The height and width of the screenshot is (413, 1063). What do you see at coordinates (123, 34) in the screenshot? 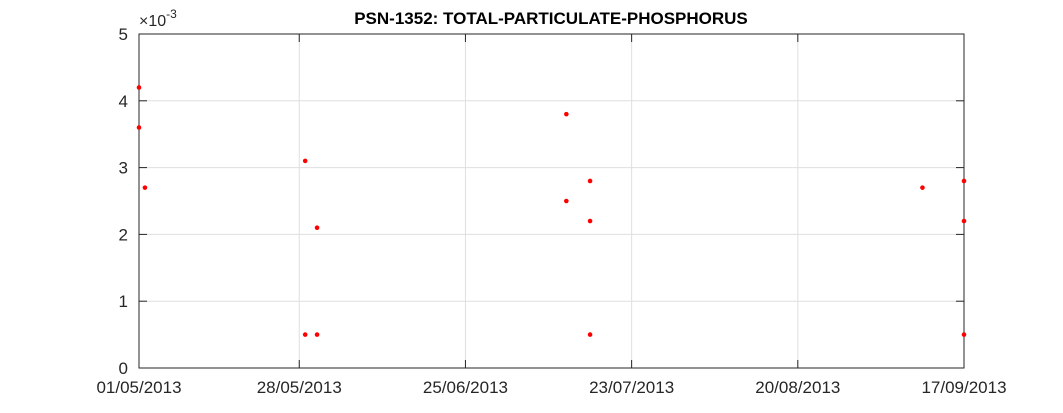
I see `y-tick-label: 5` at bounding box center [123, 34].